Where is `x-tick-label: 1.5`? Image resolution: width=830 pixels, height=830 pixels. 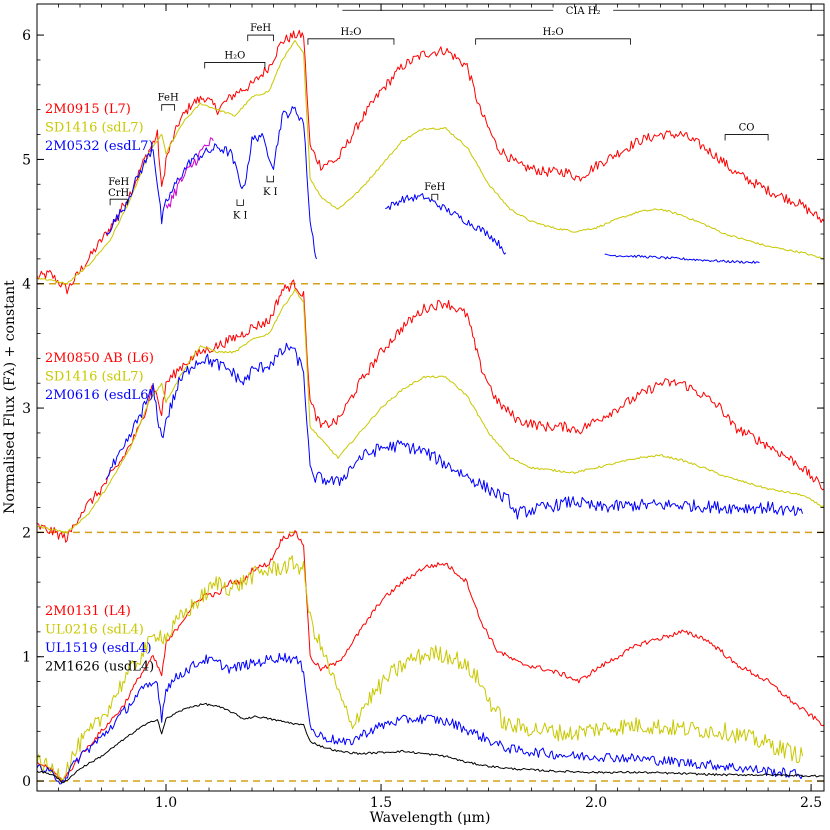 x-tick-label: 1.5 is located at coordinates (381, 803).